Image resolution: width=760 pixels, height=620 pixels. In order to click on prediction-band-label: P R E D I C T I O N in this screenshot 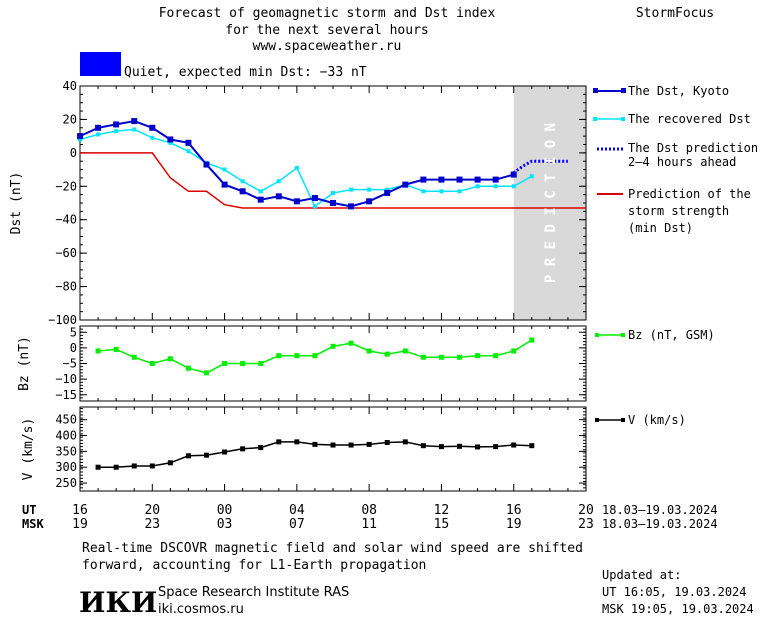, I will do `click(551, 203)`.